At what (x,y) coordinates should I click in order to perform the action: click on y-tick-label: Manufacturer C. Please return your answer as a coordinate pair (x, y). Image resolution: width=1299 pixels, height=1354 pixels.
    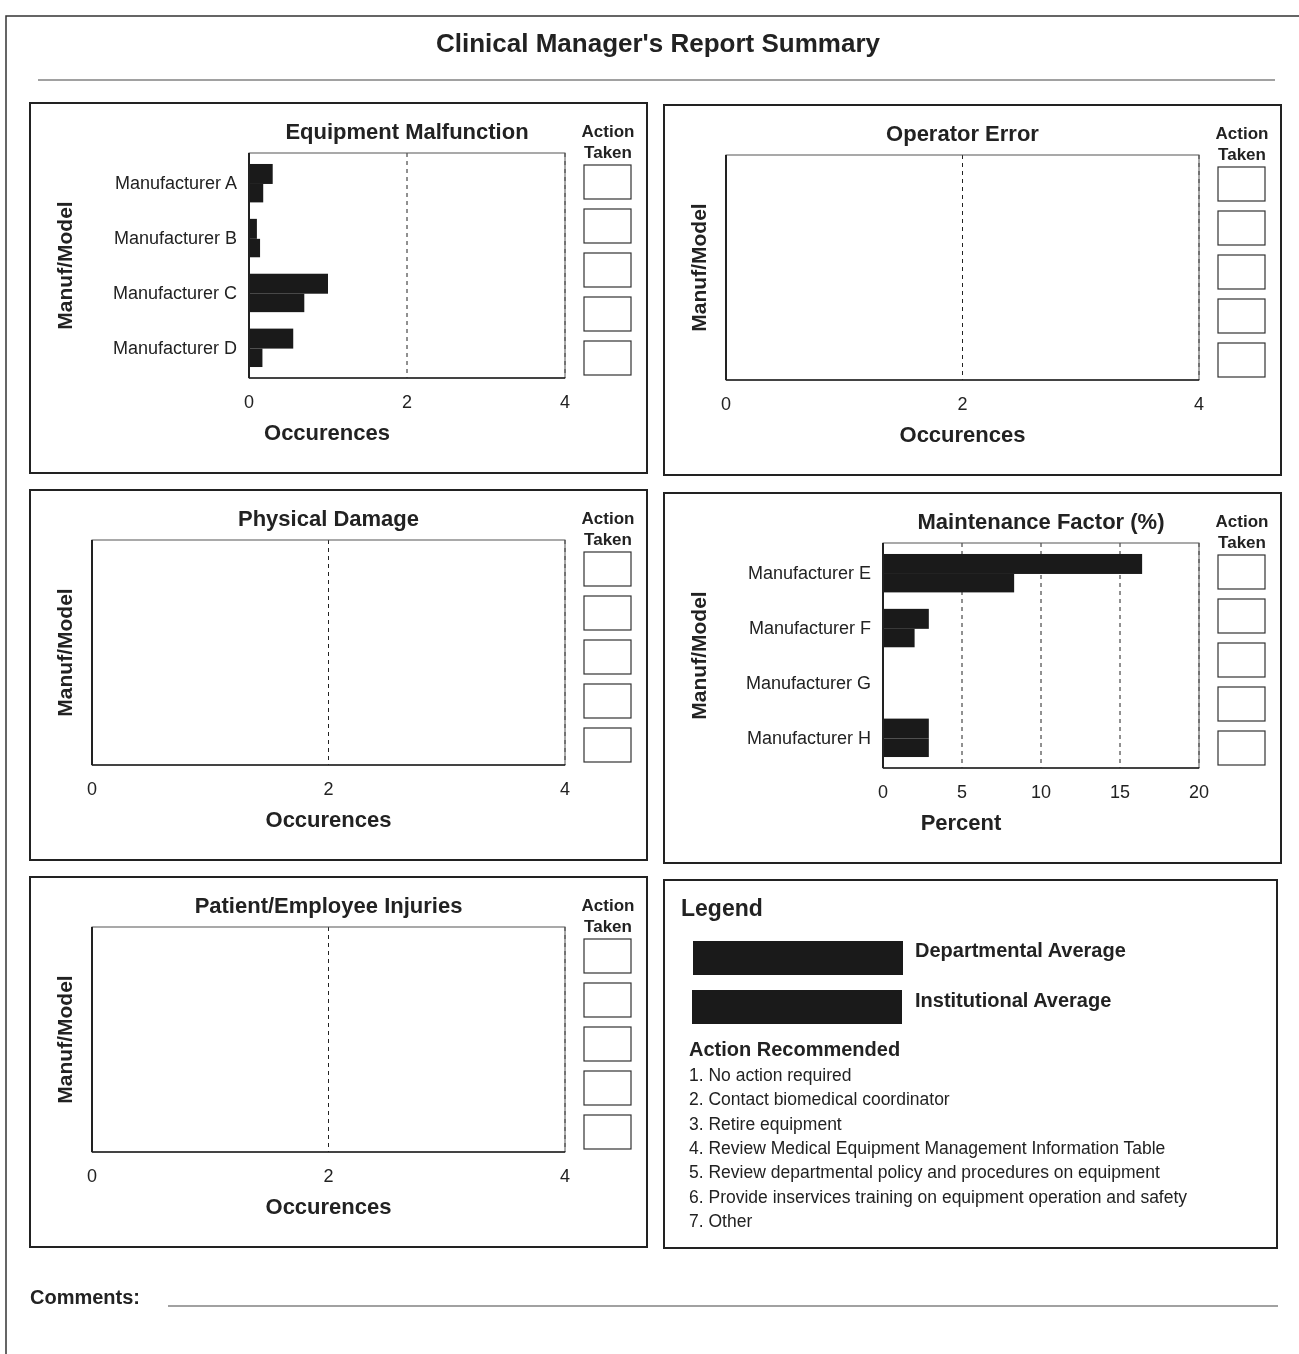
    Looking at the image, I should click on (174, 292).